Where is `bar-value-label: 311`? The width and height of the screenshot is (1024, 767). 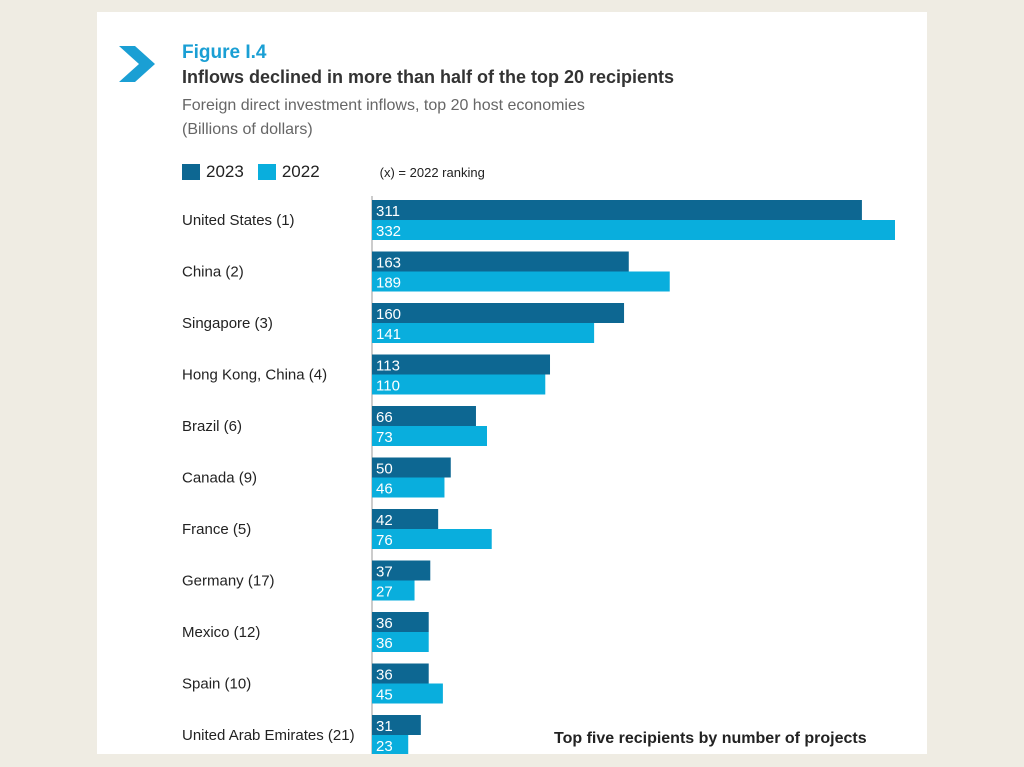
bar-value-label: 311 is located at coordinates (388, 211).